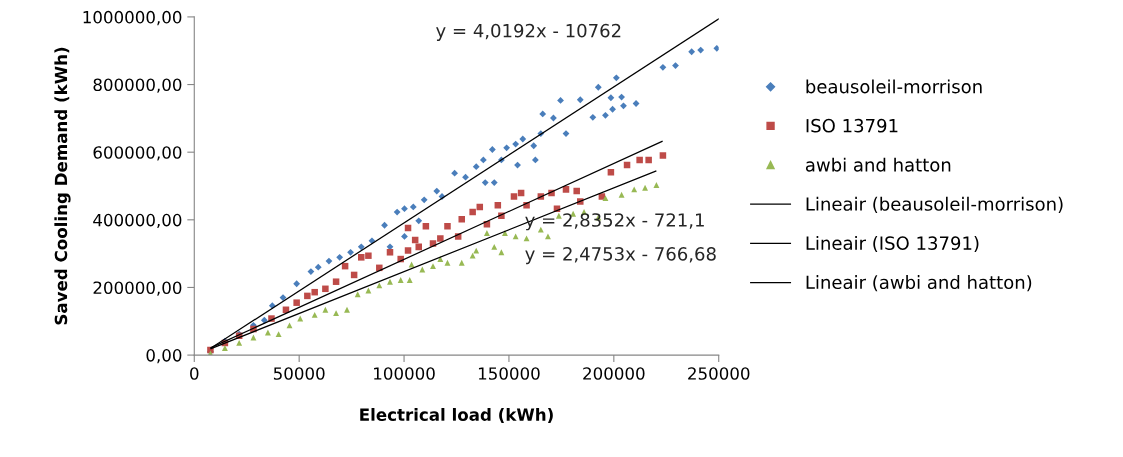 This screenshot has width=1123, height=457. Describe the element at coordinates (919, 283) in the screenshot. I see `legend-label: Lineair (awbi and hatton)` at that location.